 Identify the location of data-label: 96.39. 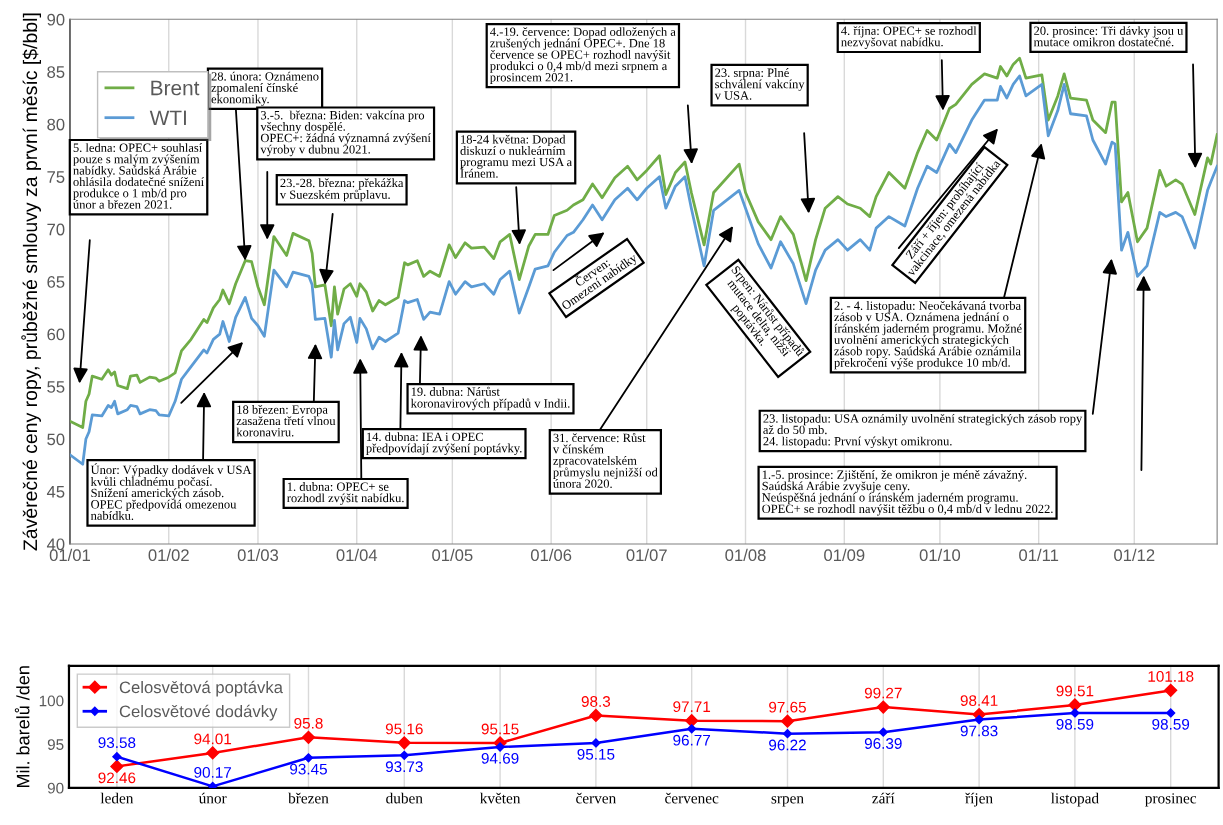
(883, 743).